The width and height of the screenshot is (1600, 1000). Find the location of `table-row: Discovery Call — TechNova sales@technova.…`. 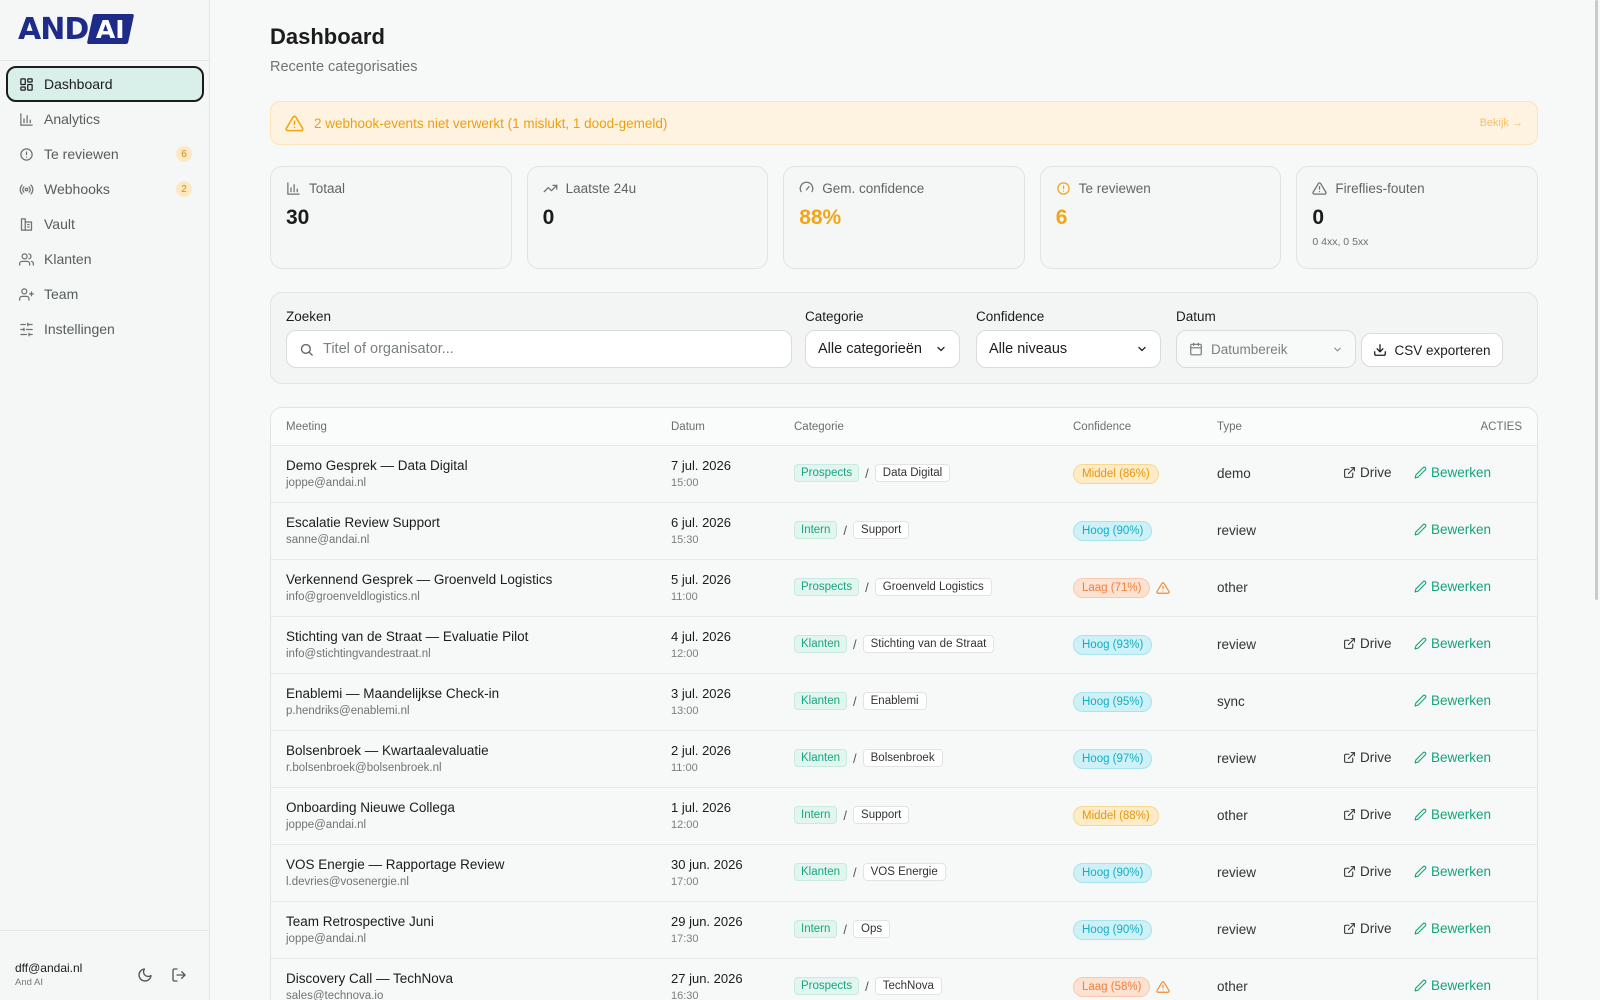

table-row: Discovery Call — TechNova sales@technova.… is located at coordinates (904, 979).